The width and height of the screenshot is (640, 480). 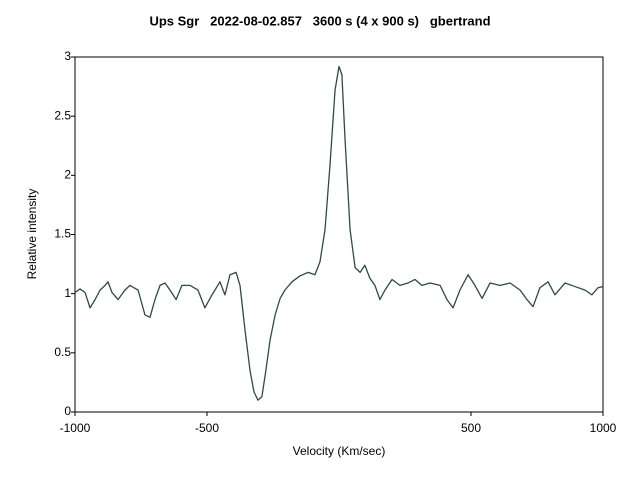 I want to click on y-tick-label: 0.5, so click(x=62, y=352).